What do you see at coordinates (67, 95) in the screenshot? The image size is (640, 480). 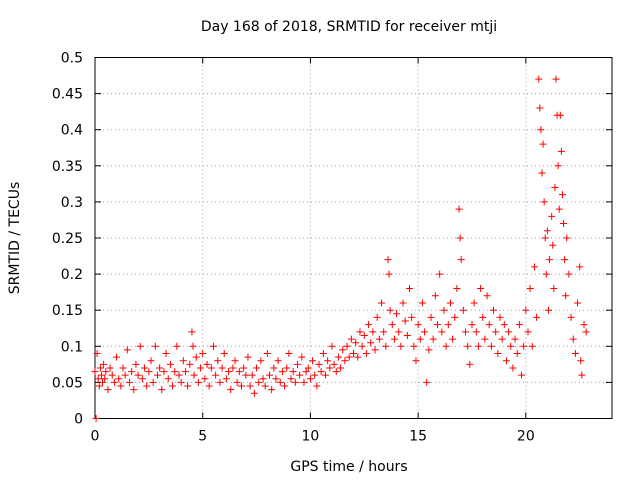 I see `y-tick-label: 0.45` at bounding box center [67, 95].